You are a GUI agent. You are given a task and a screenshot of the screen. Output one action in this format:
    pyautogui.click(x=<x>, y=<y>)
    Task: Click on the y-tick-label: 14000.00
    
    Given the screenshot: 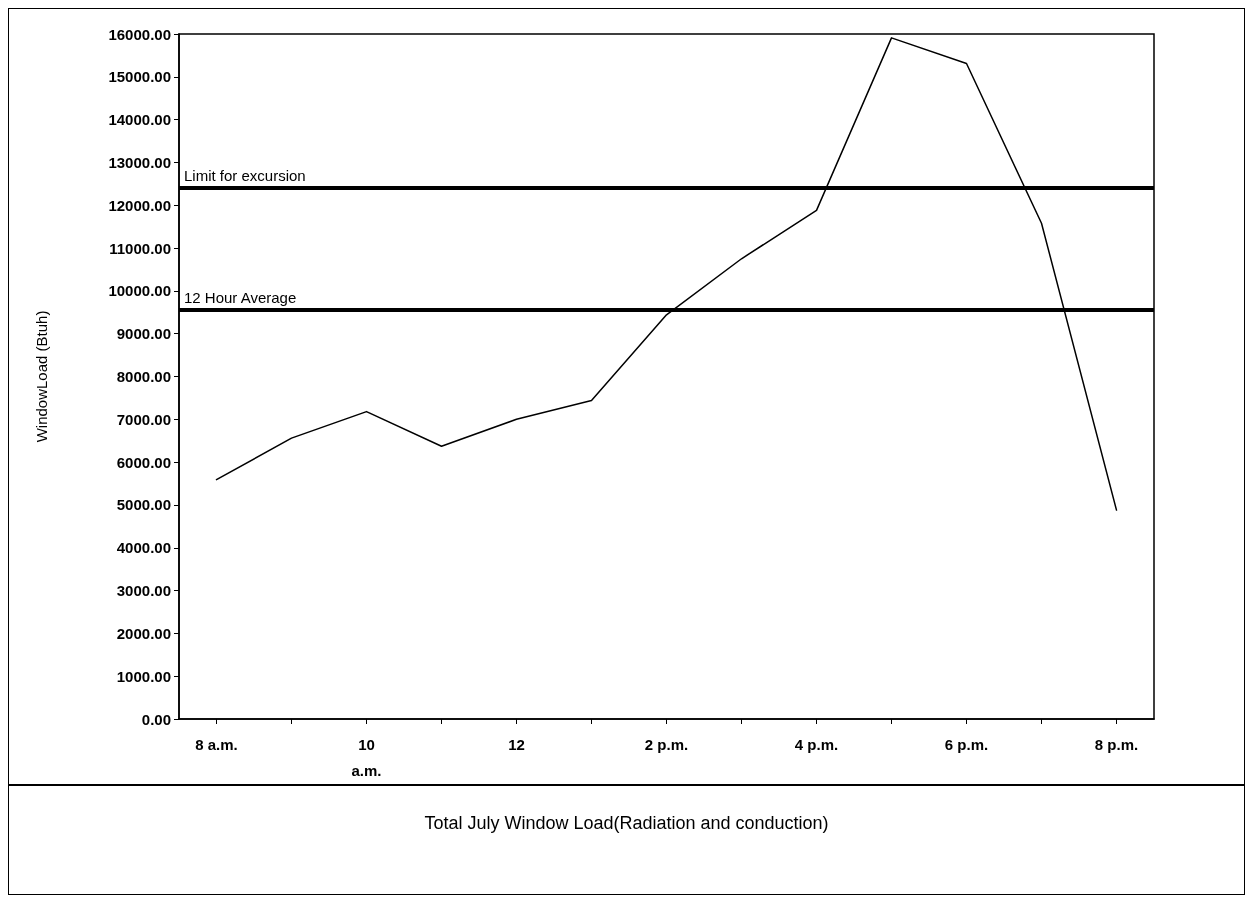 What is the action you would take?
    pyautogui.click(x=139, y=120)
    